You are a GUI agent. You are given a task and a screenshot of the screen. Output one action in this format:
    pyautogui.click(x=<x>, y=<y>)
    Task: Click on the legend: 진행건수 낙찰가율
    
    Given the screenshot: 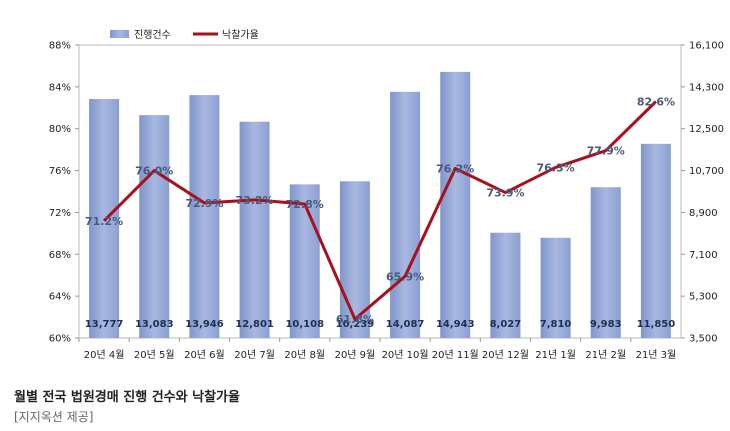 What is the action you would take?
    pyautogui.click(x=184, y=35)
    